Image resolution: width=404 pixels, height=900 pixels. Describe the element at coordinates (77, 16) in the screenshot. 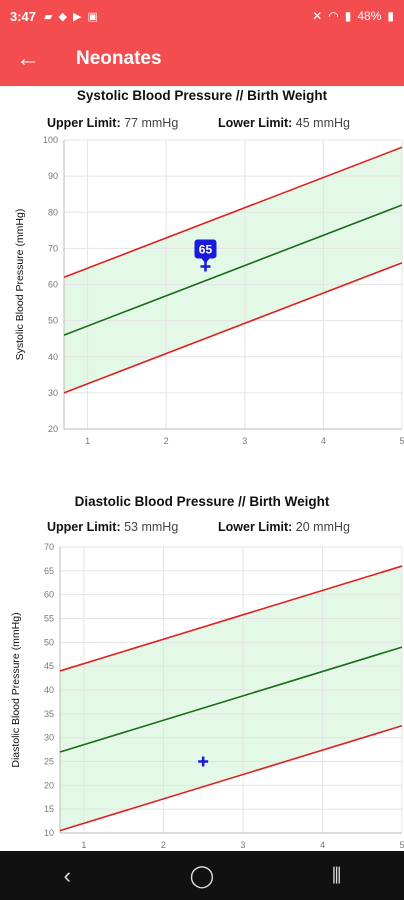

I see `youtube-icon: ▶` at that location.